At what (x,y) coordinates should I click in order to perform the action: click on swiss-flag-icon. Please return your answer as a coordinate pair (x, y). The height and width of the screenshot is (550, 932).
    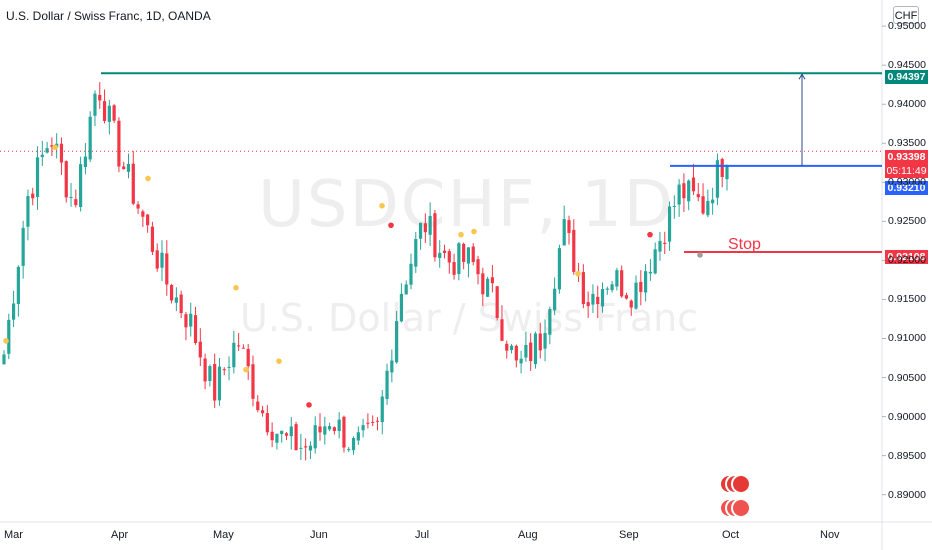
    Looking at the image, I should click on (736, 486).